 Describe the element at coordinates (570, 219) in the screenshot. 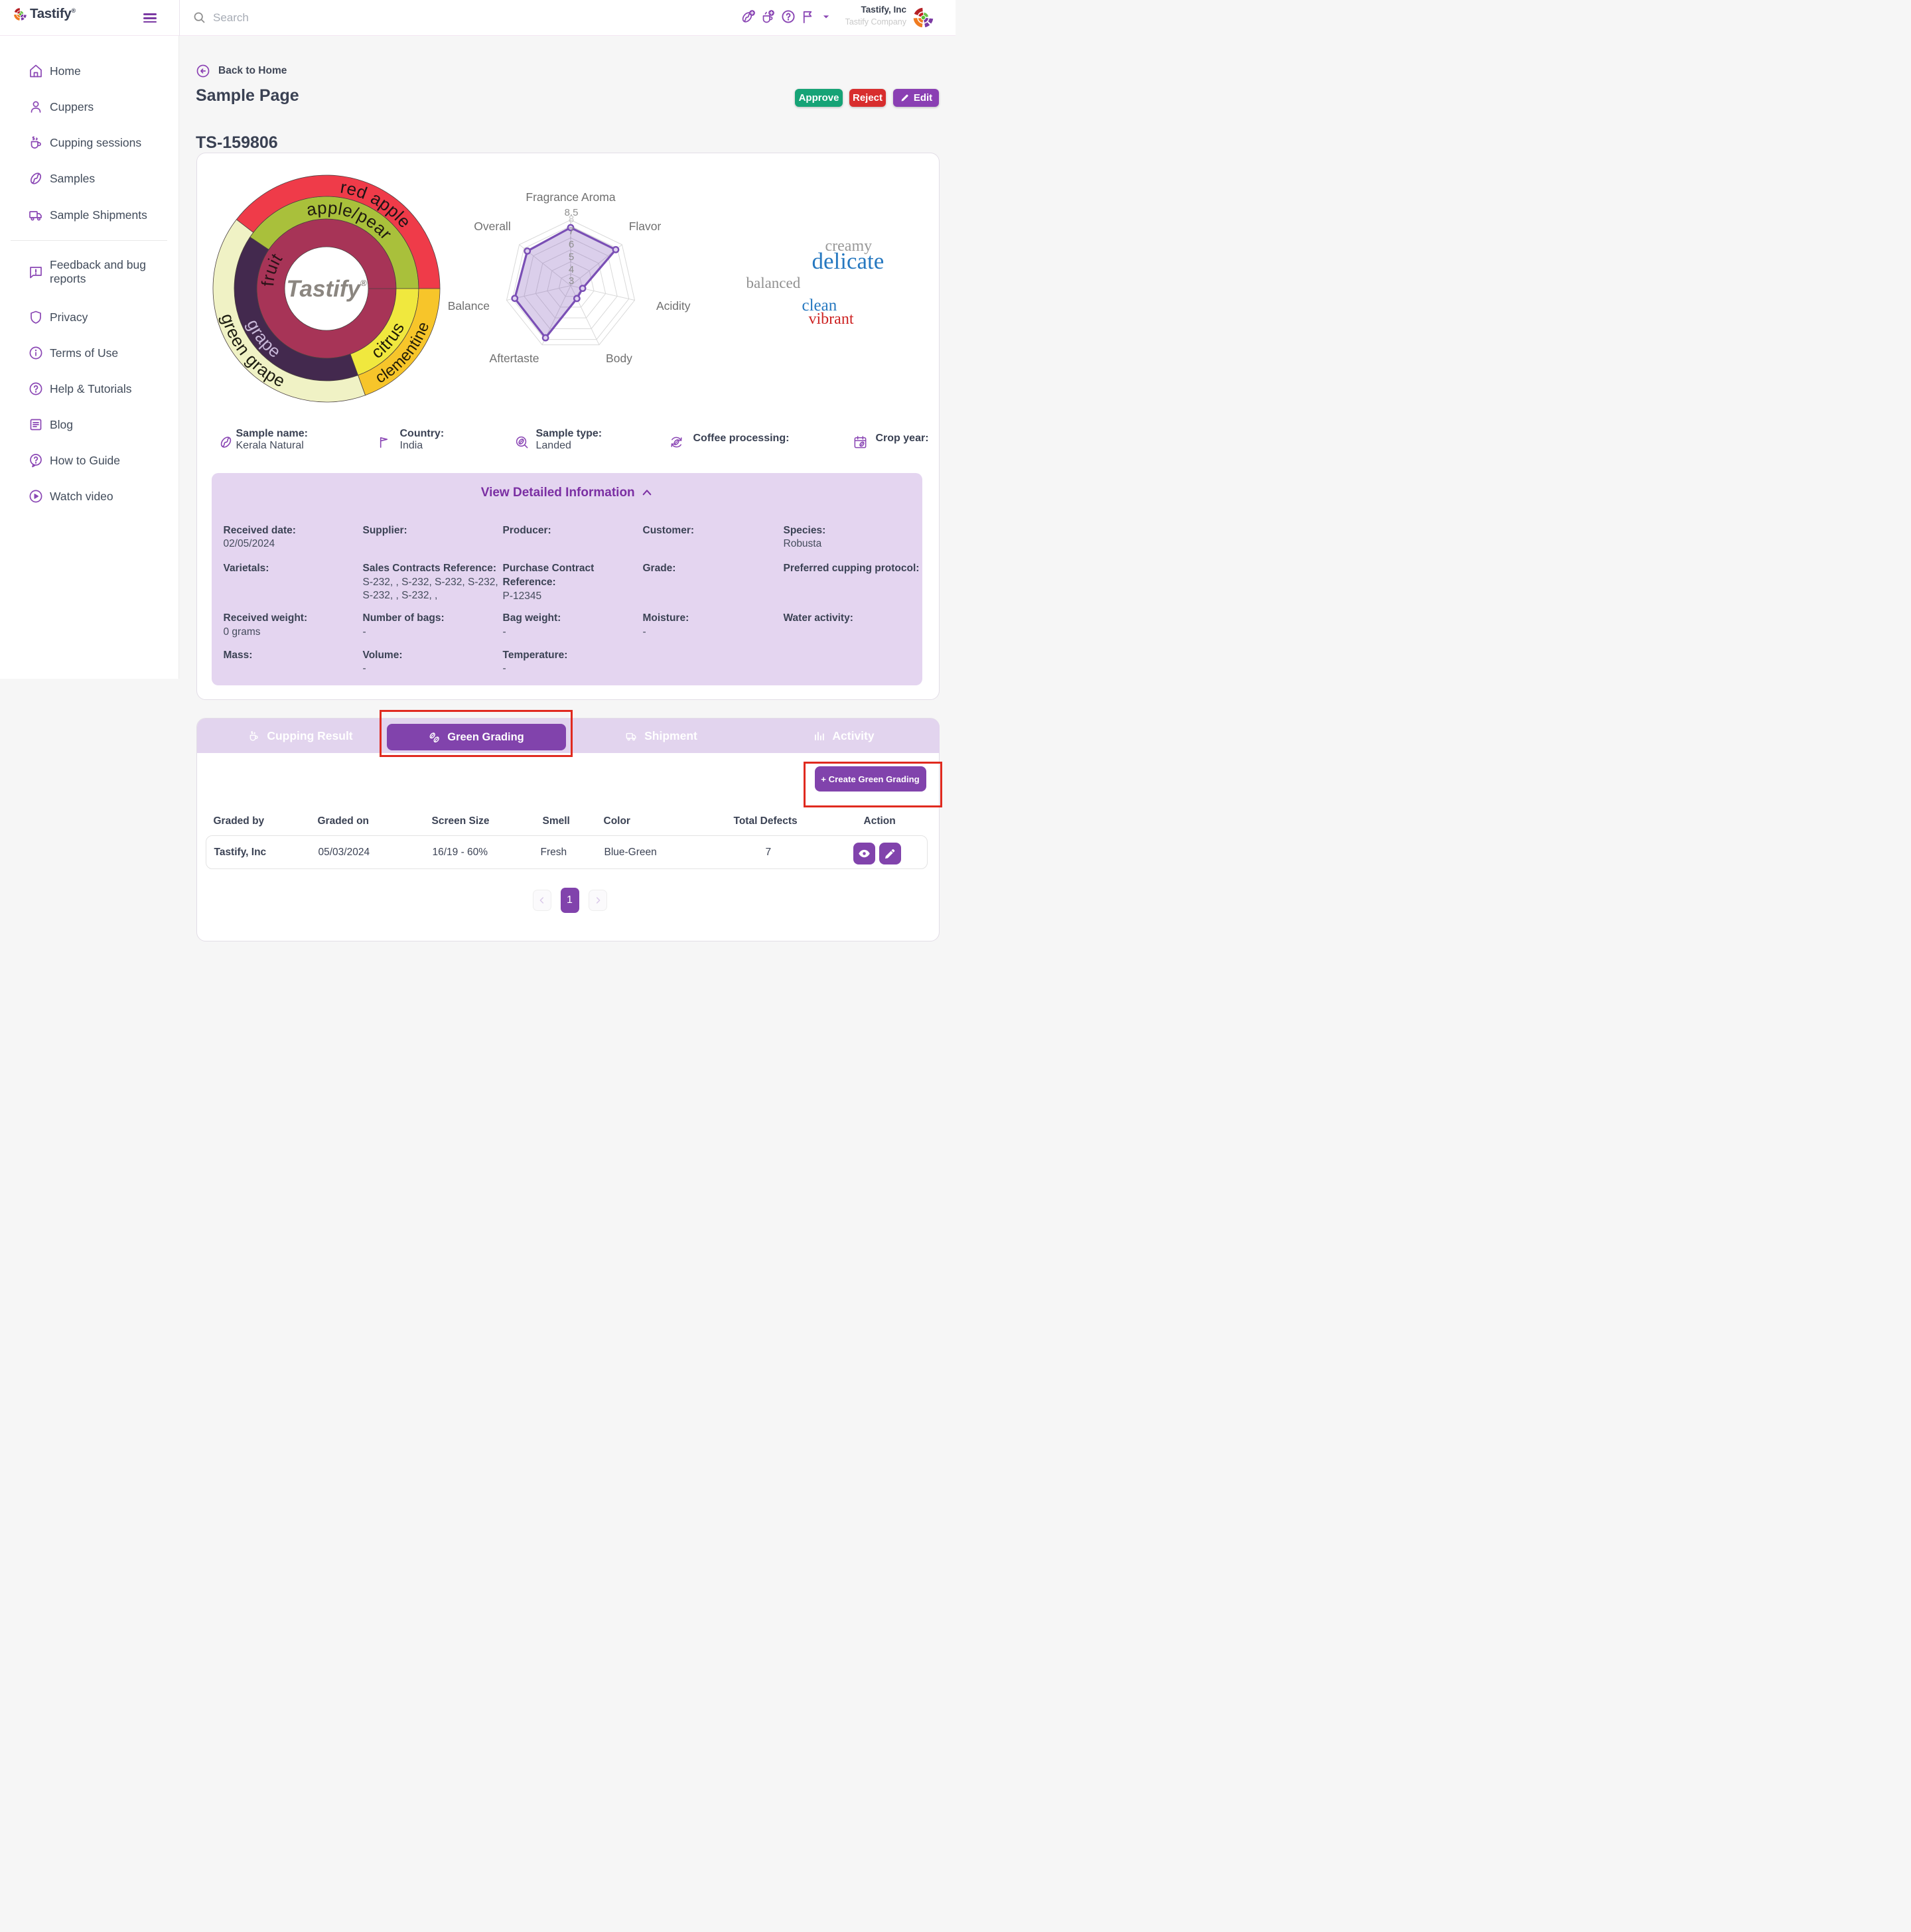

I see `svg-text: 8` at that location.